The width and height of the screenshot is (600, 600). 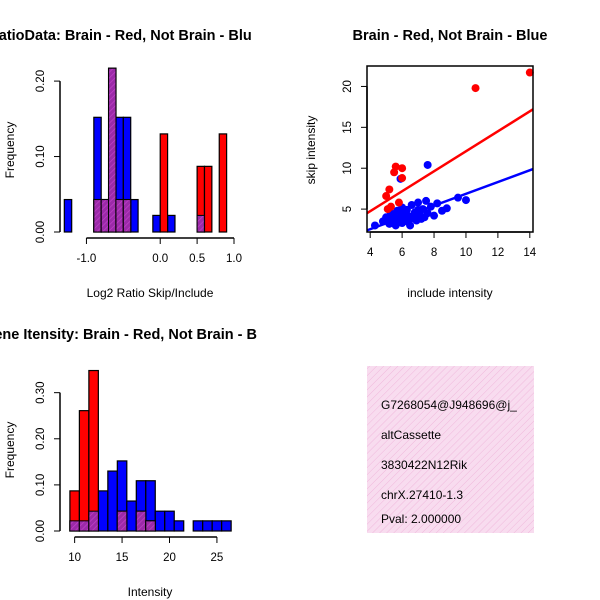 I want to click on scatter-x-tick-label: 10, so click(x=466, y=253).